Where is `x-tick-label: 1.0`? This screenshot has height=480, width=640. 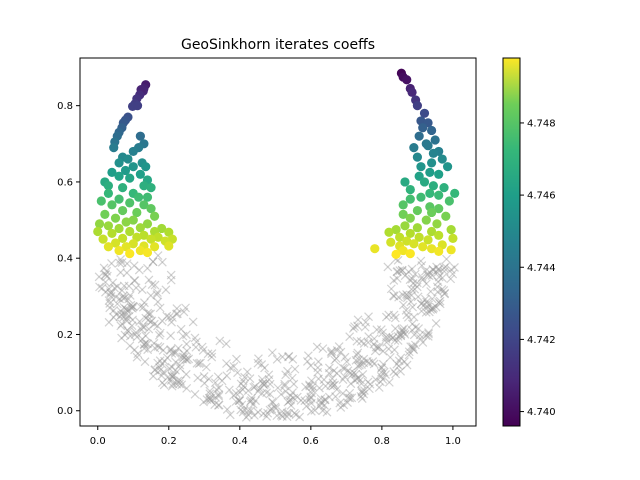 x-tick-label: 1.0 is located at coordinates (453, 441).